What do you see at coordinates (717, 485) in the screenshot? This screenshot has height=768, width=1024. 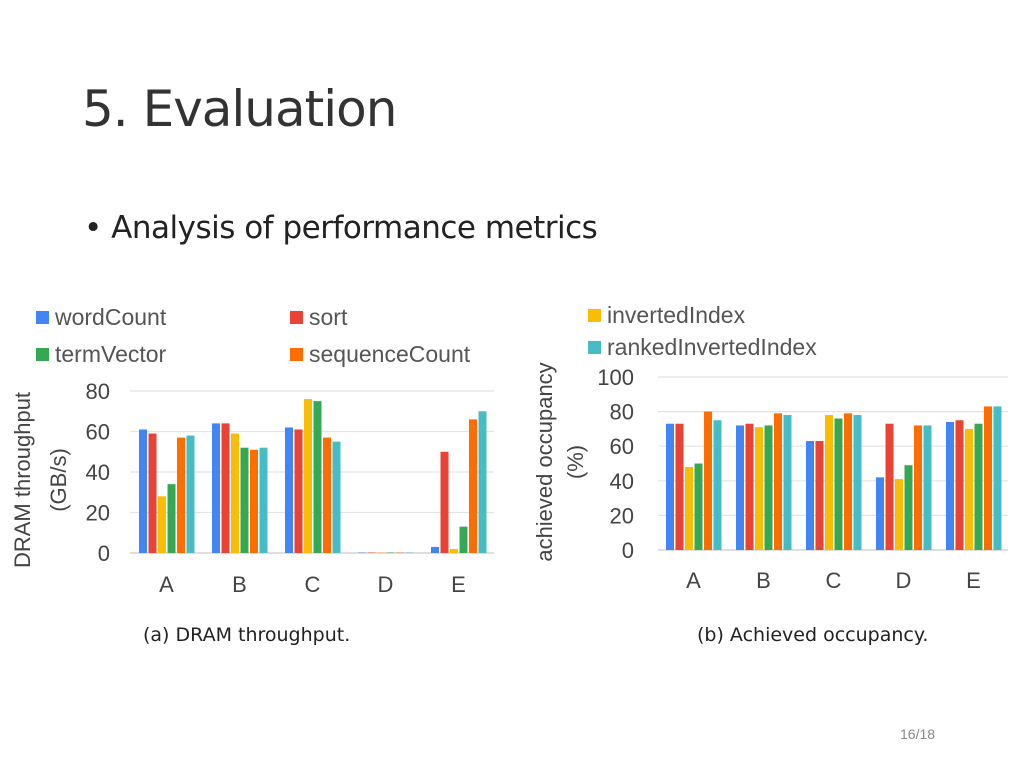 I see `bar-rankedInvertedIndex-A` at bounding box center [717, 485].